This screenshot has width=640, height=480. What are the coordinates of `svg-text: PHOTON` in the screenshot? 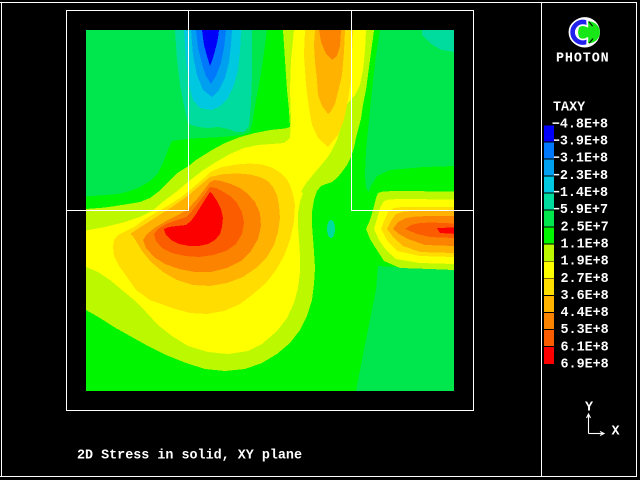 It's located at (583, 59).